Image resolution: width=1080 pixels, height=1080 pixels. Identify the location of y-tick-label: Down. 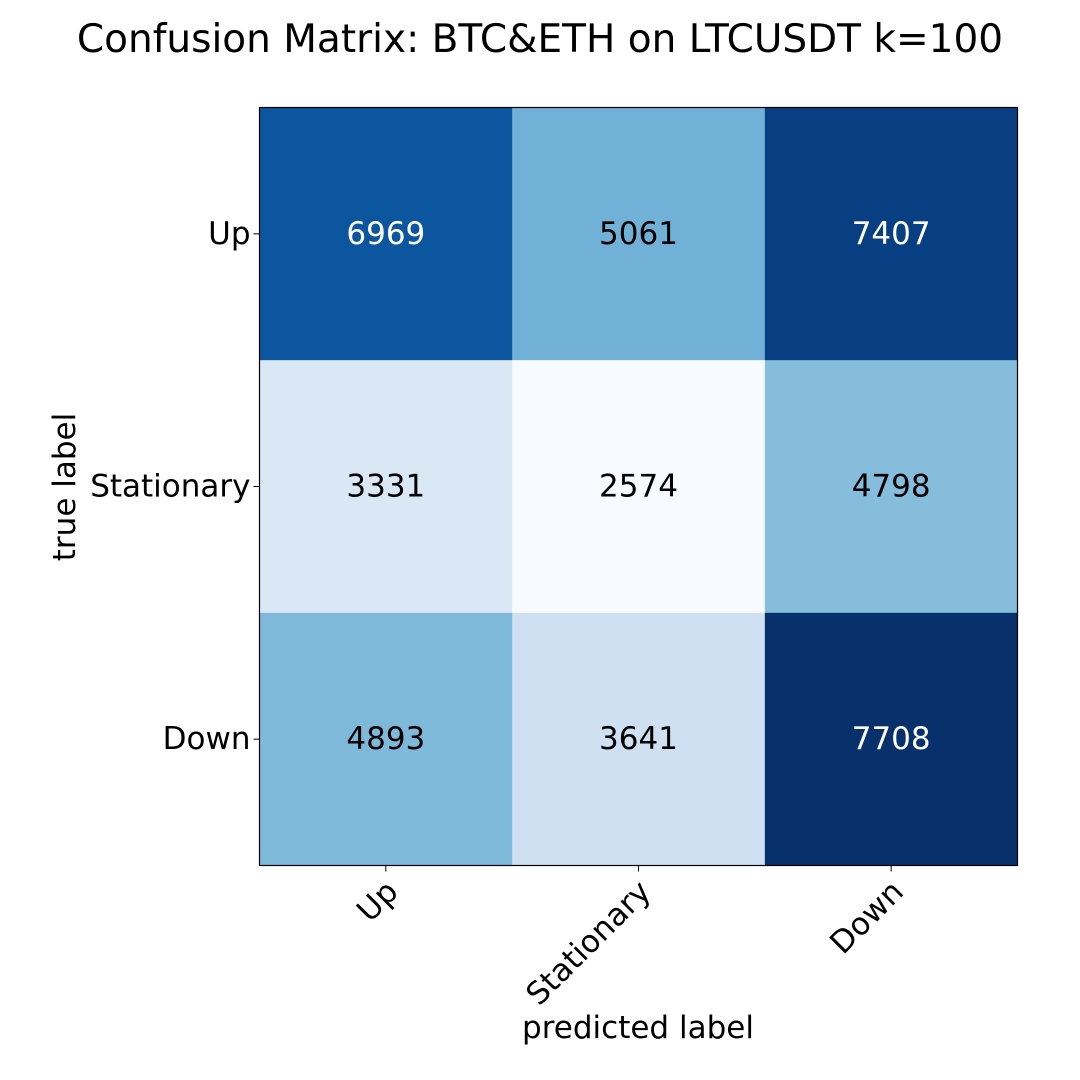
(207, 739).